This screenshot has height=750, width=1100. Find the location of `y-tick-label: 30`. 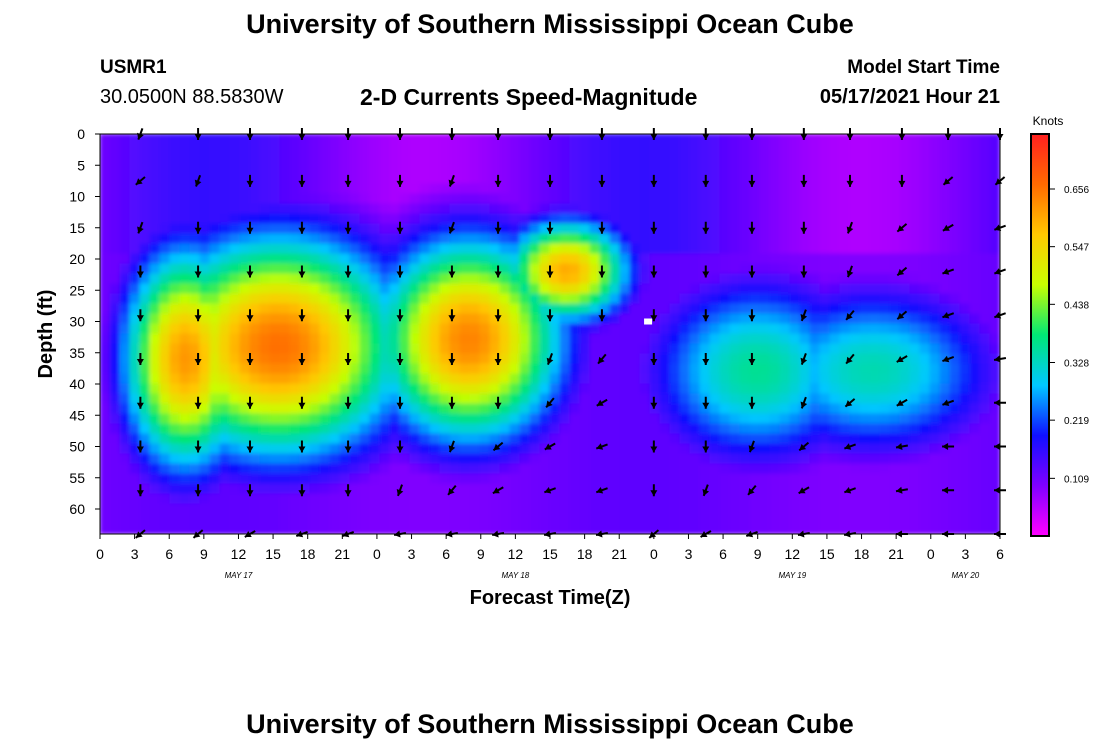

y-tick-label: 30 is located at coordinates (77, 322).